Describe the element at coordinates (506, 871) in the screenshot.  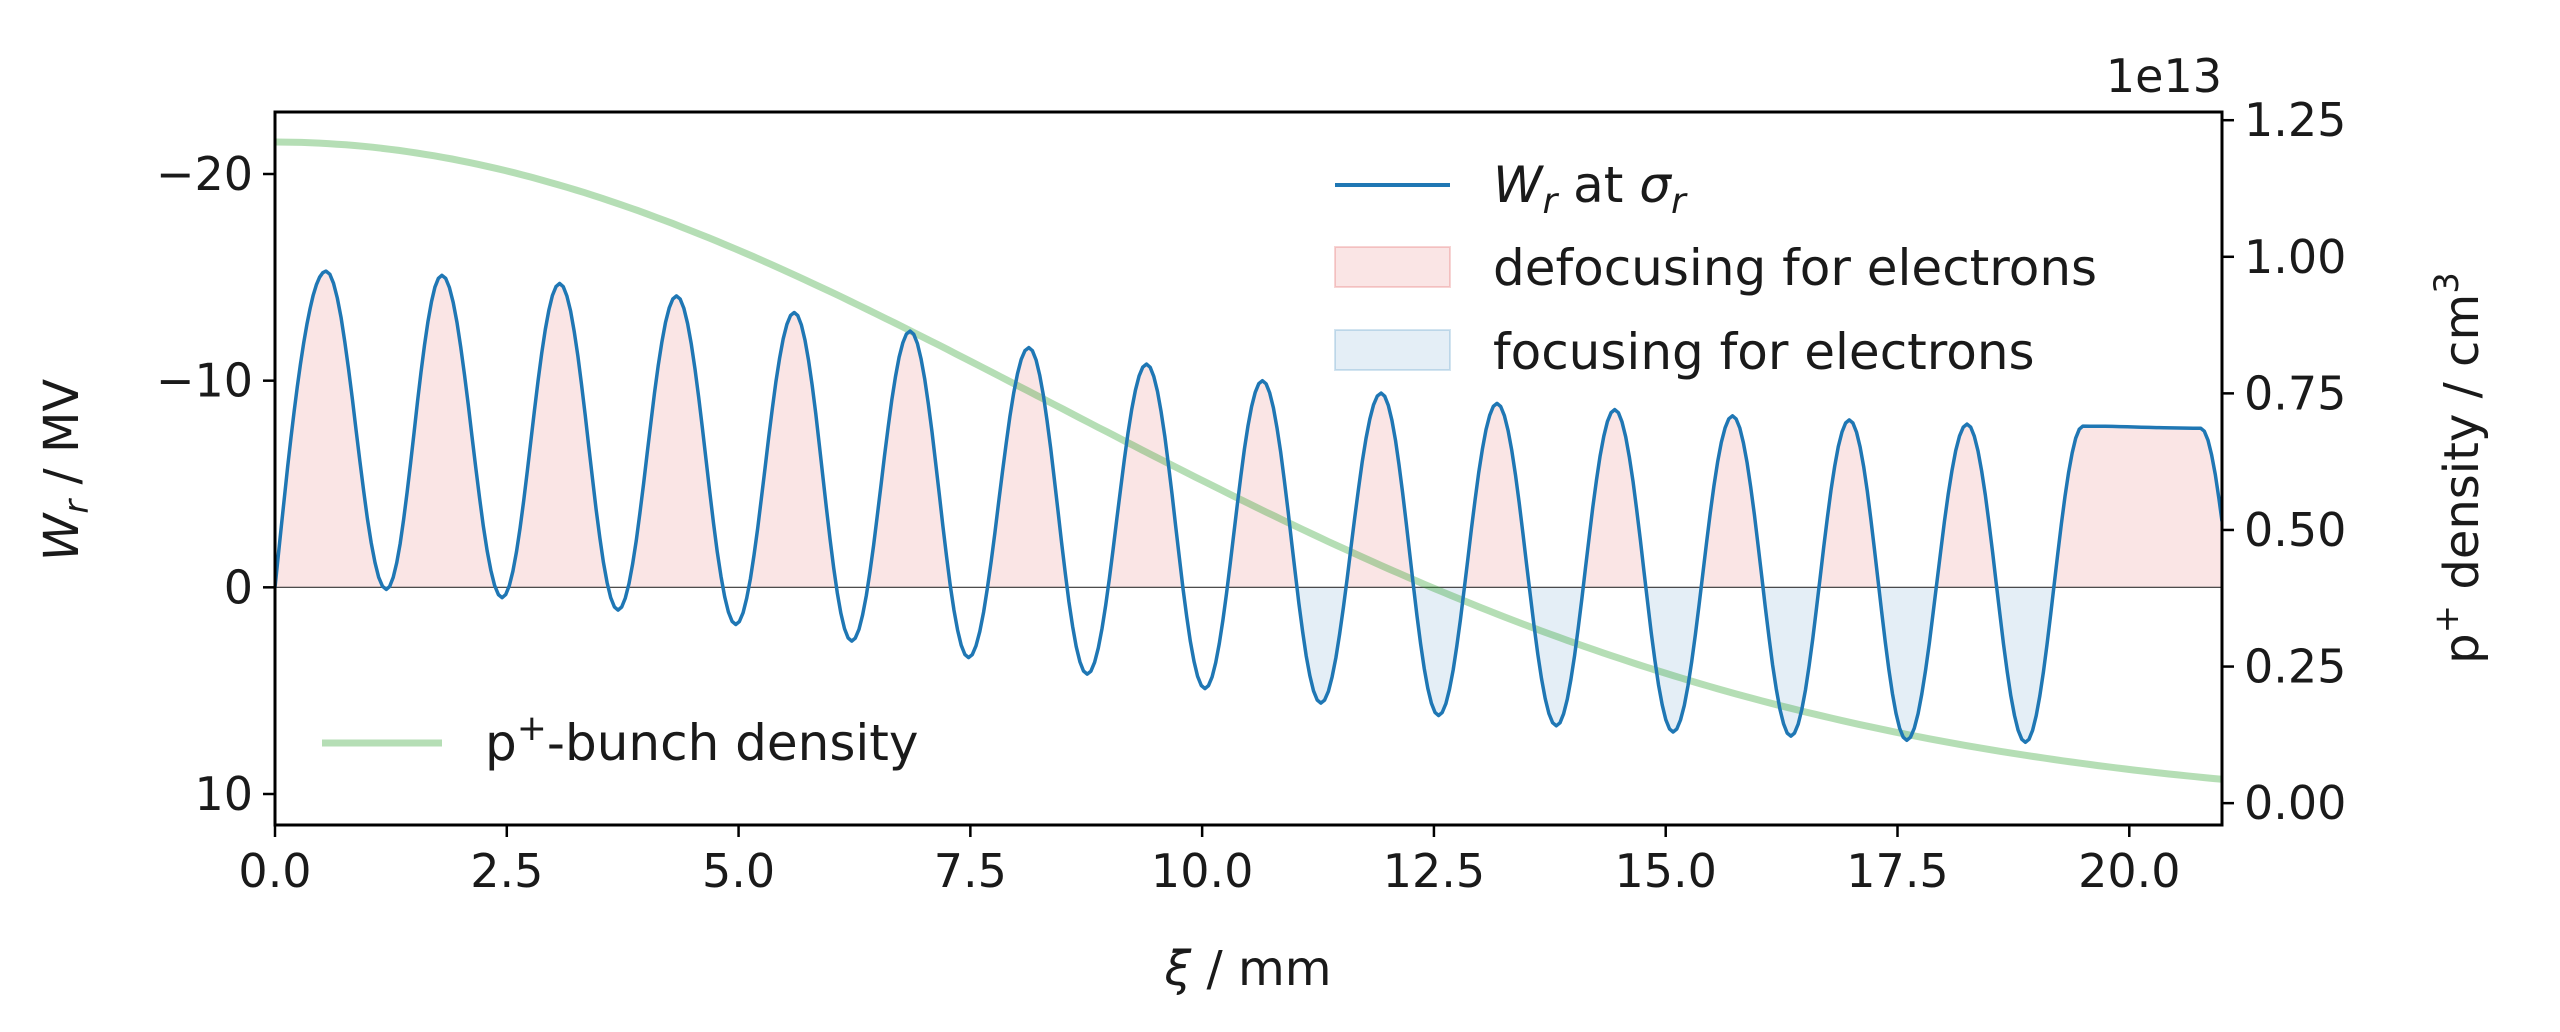
I see `x-tick-label: 2.5` at that location.